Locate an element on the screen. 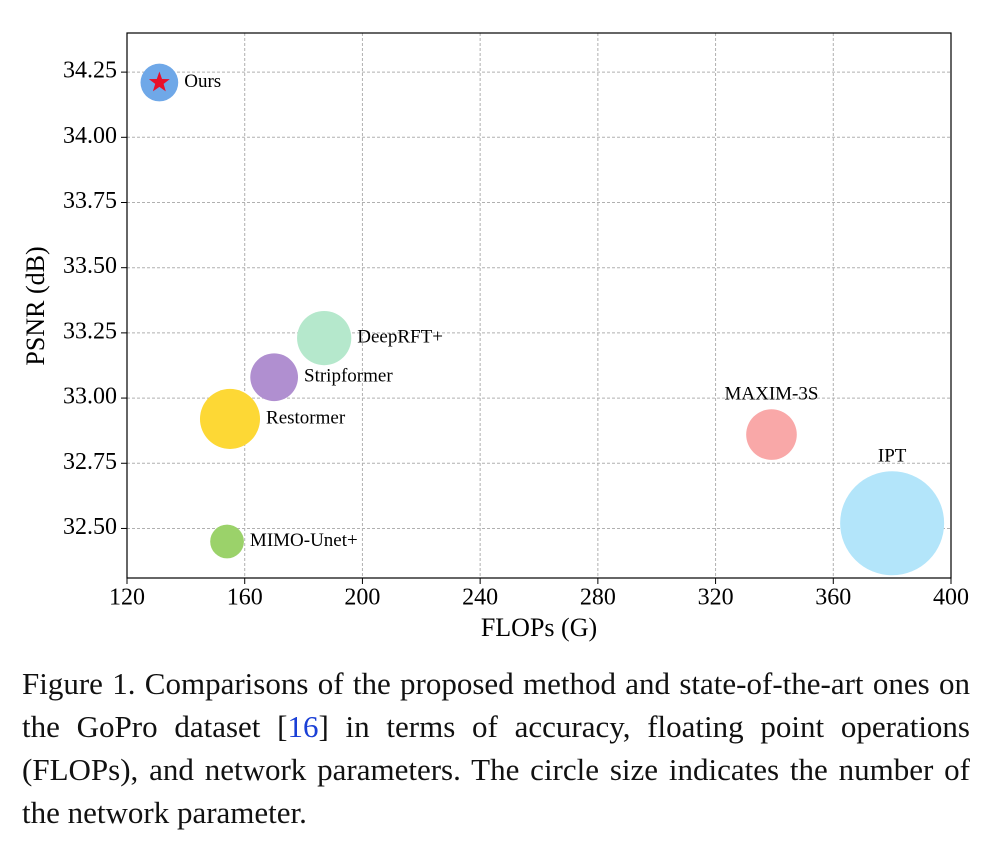  point-label: Restormer is located at coordinates (306, 417).